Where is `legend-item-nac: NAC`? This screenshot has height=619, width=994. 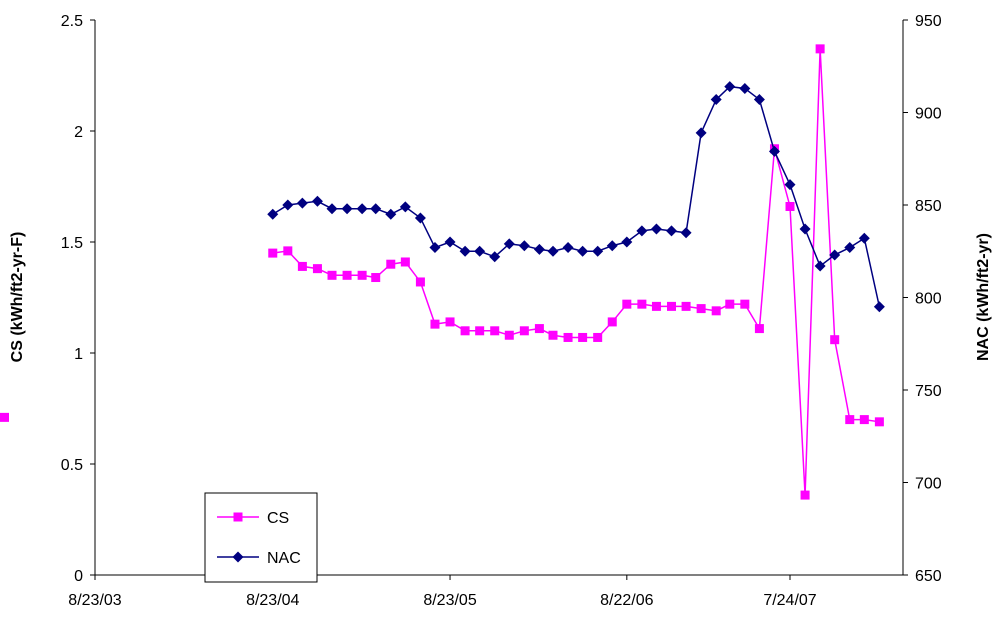 legend-item-nac: NAC is located at coordinates (259, 558).